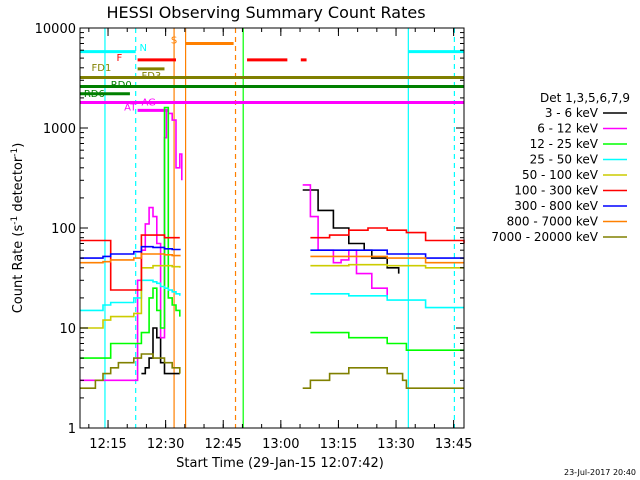 The image size is (640, 480). Describe the element at coordinates (94, 94) in the screenshot. I see `annotation-label-rd6: RD6` at that location.